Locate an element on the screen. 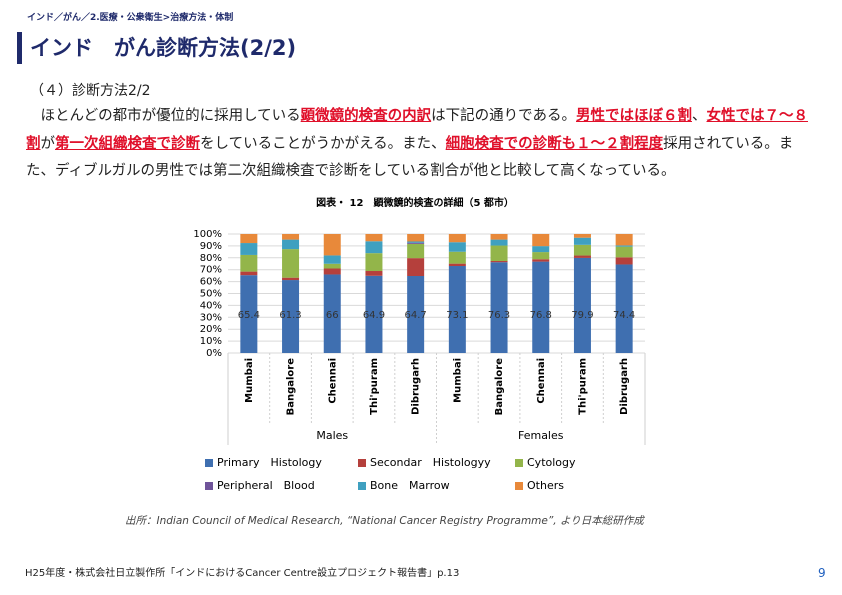 This screenshot has height=595, width=842. highlight-text: 女性では７～８割 is located at coordinates (417, 130).